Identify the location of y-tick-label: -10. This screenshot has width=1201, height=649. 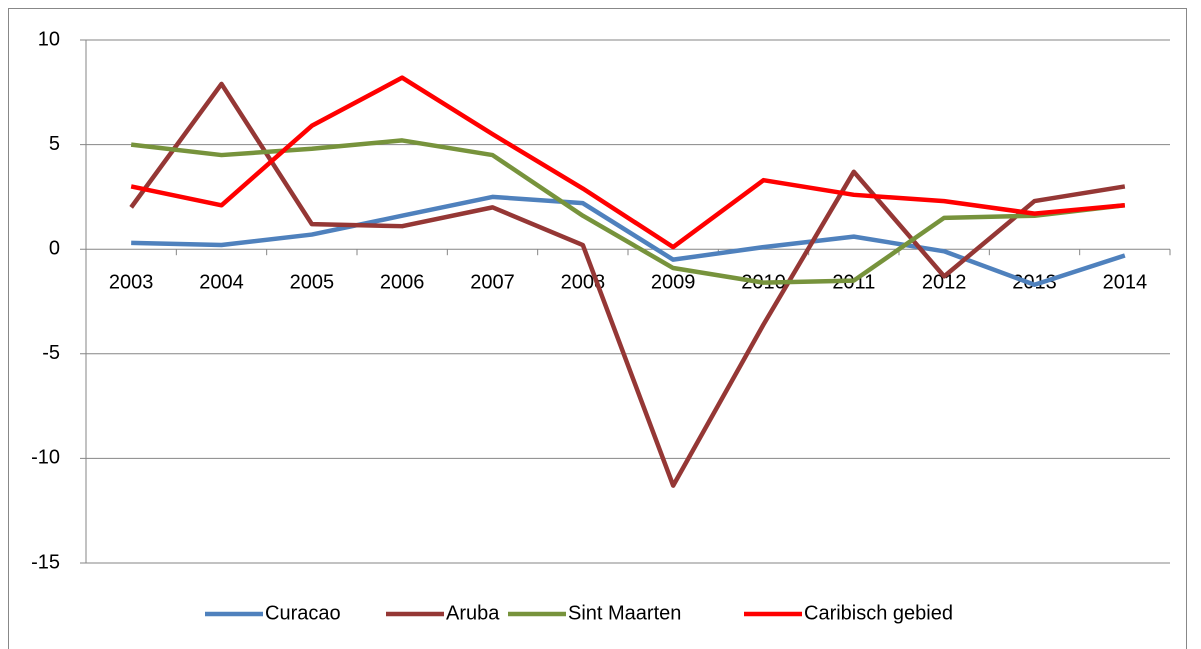
(45, 458).